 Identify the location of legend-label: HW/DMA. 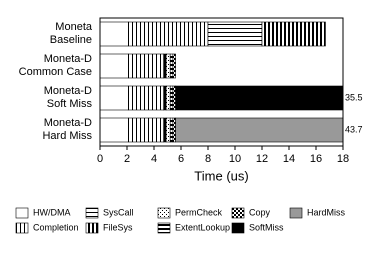
(52, 212).